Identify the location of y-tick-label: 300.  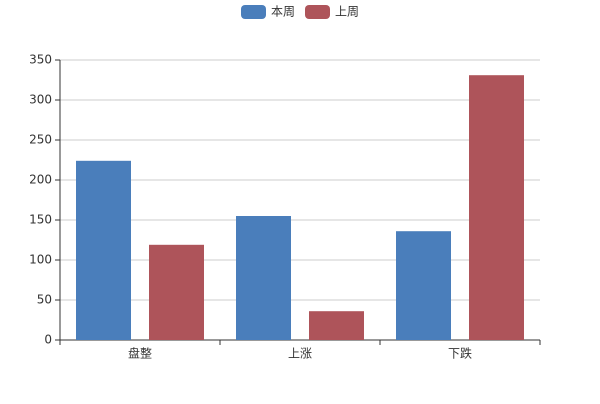
(40, 100).